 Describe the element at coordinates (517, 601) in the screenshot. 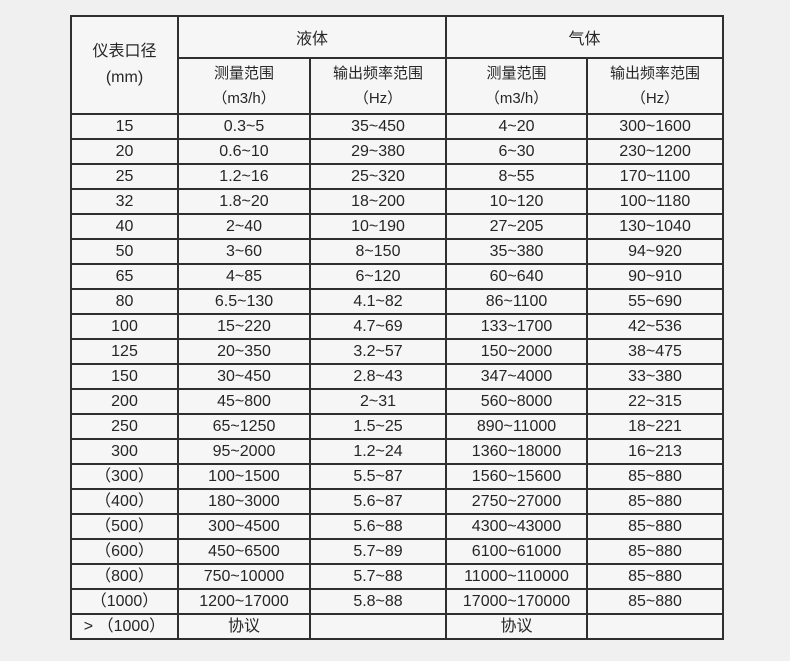

I see `value-cell: 17000~170000` at that location.